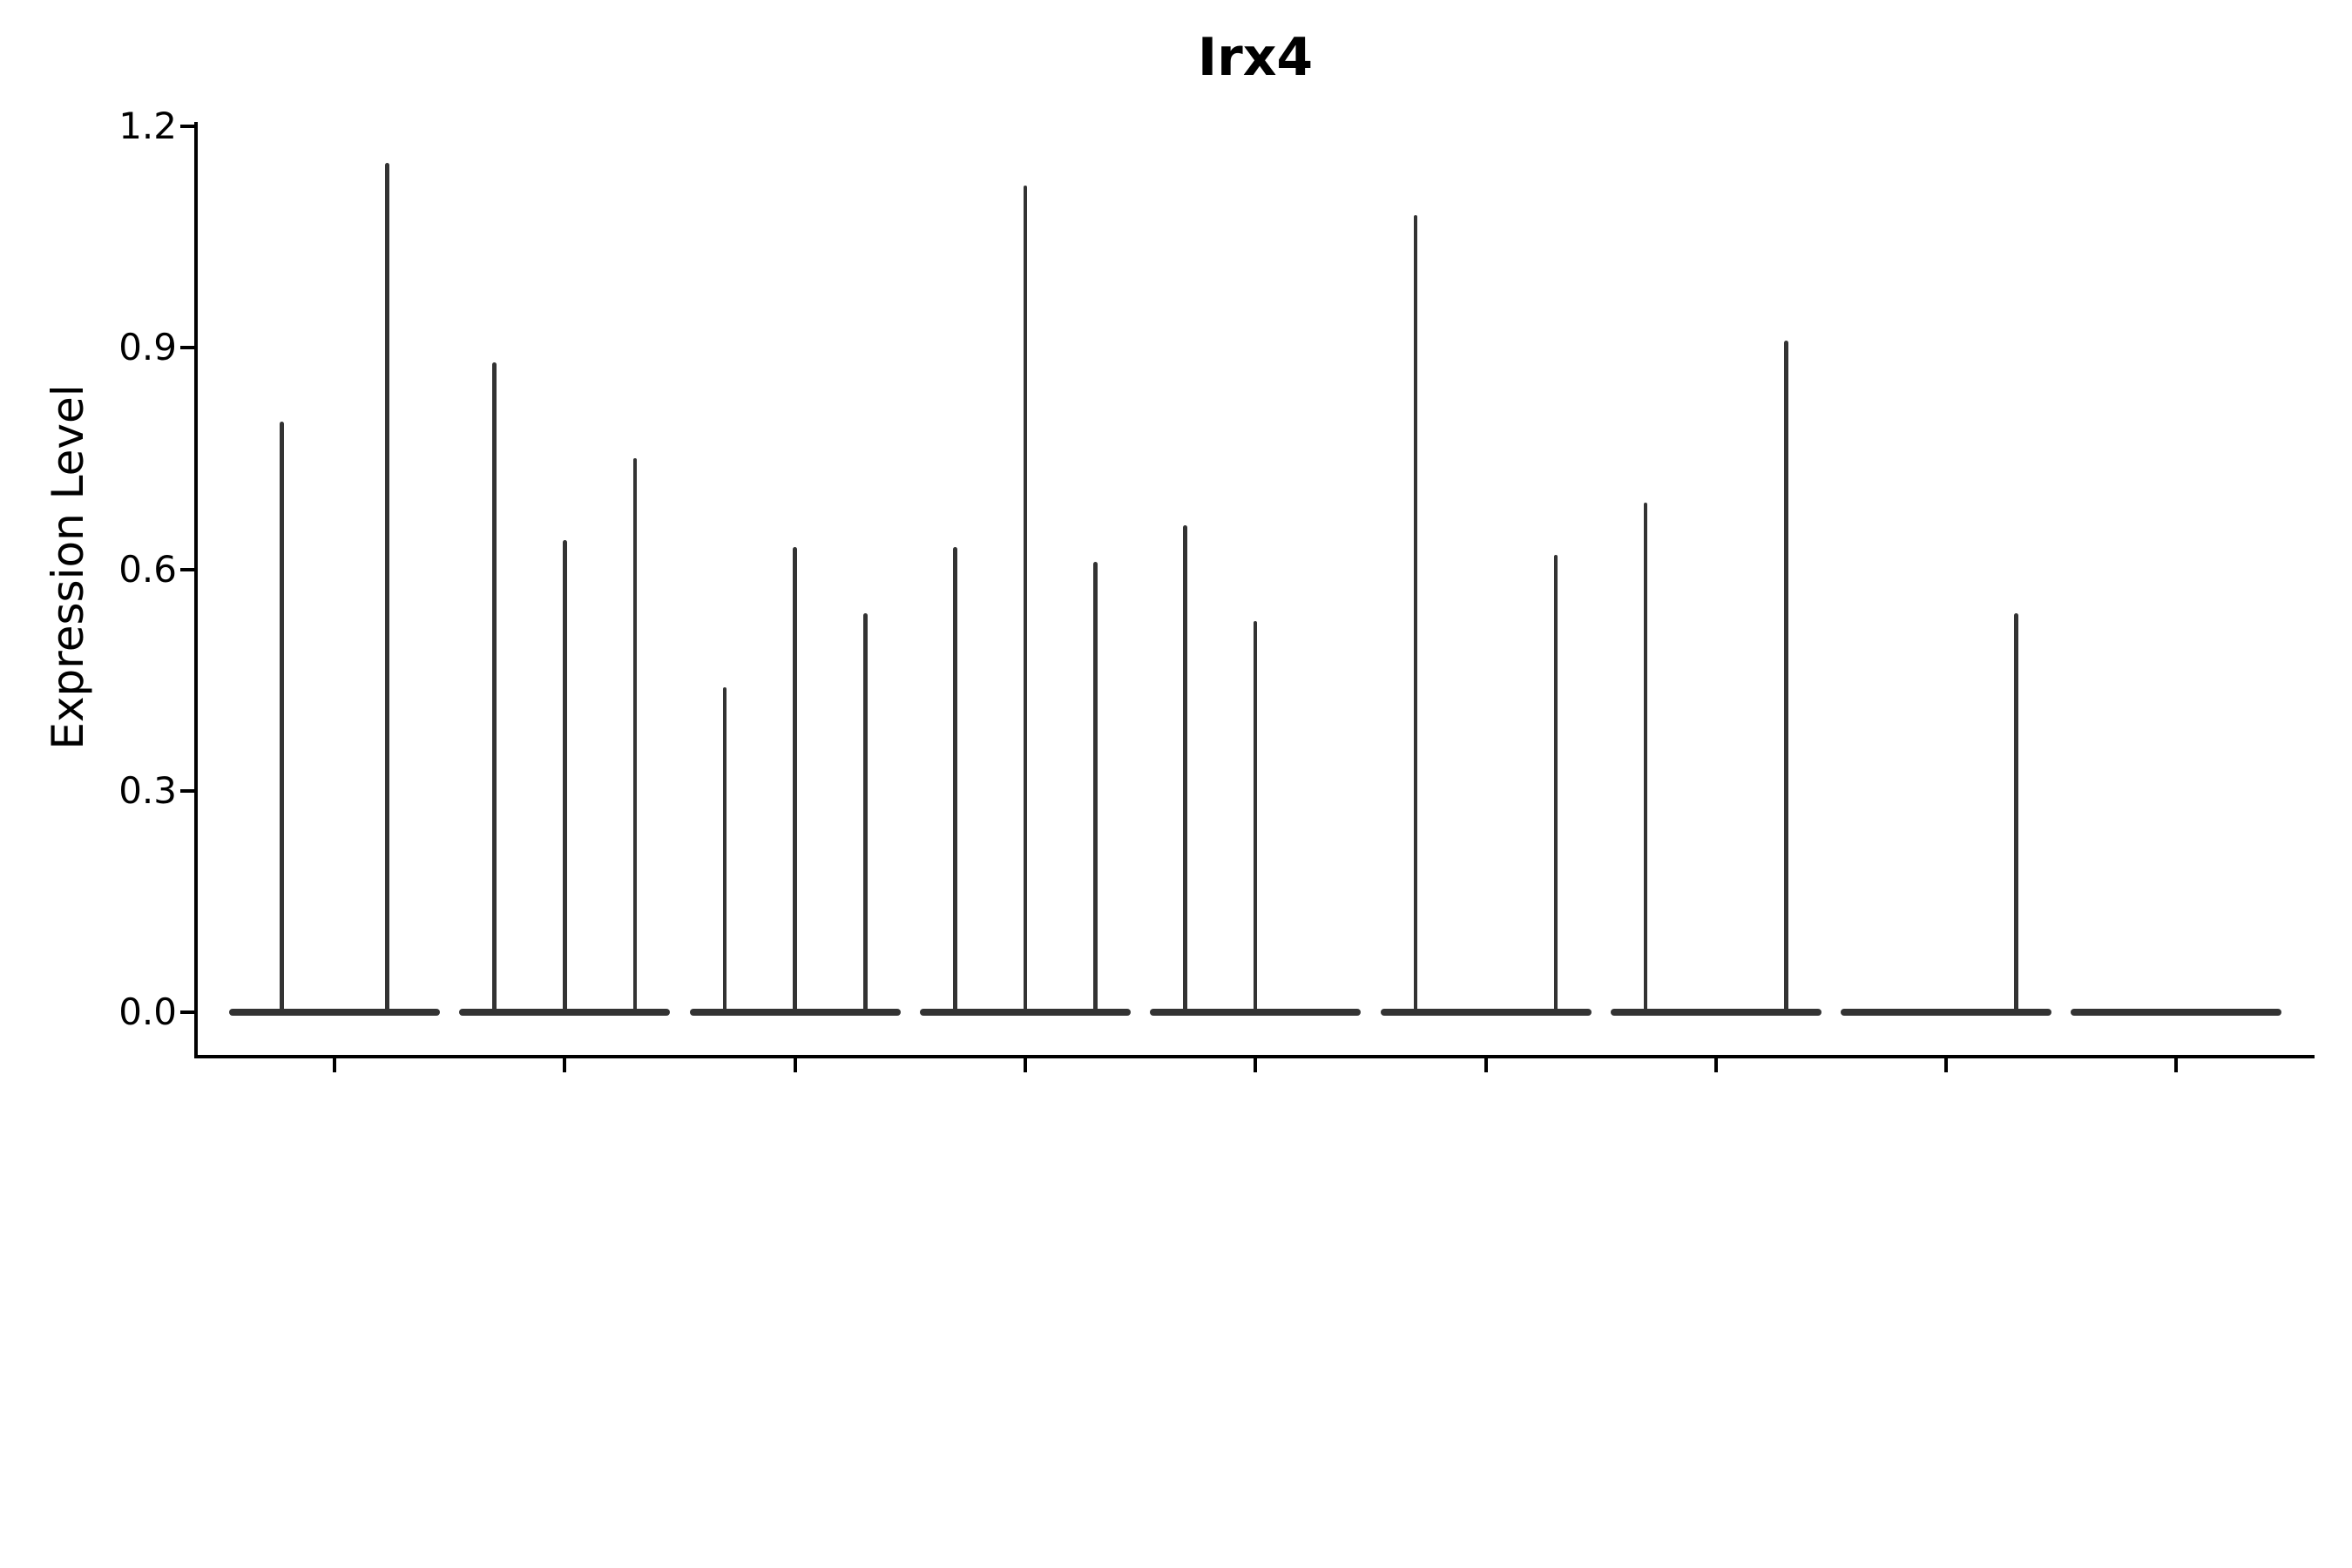  I want to click on y-tick-label: 0.3, so click(147, 790).